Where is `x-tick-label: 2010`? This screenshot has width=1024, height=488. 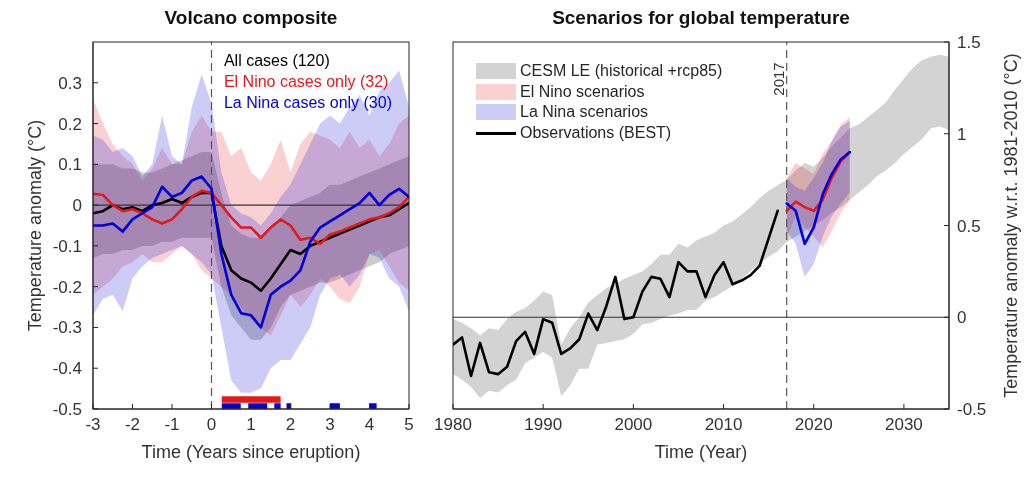 x-tick-label: 2010 is located at coordinates (723, 425).